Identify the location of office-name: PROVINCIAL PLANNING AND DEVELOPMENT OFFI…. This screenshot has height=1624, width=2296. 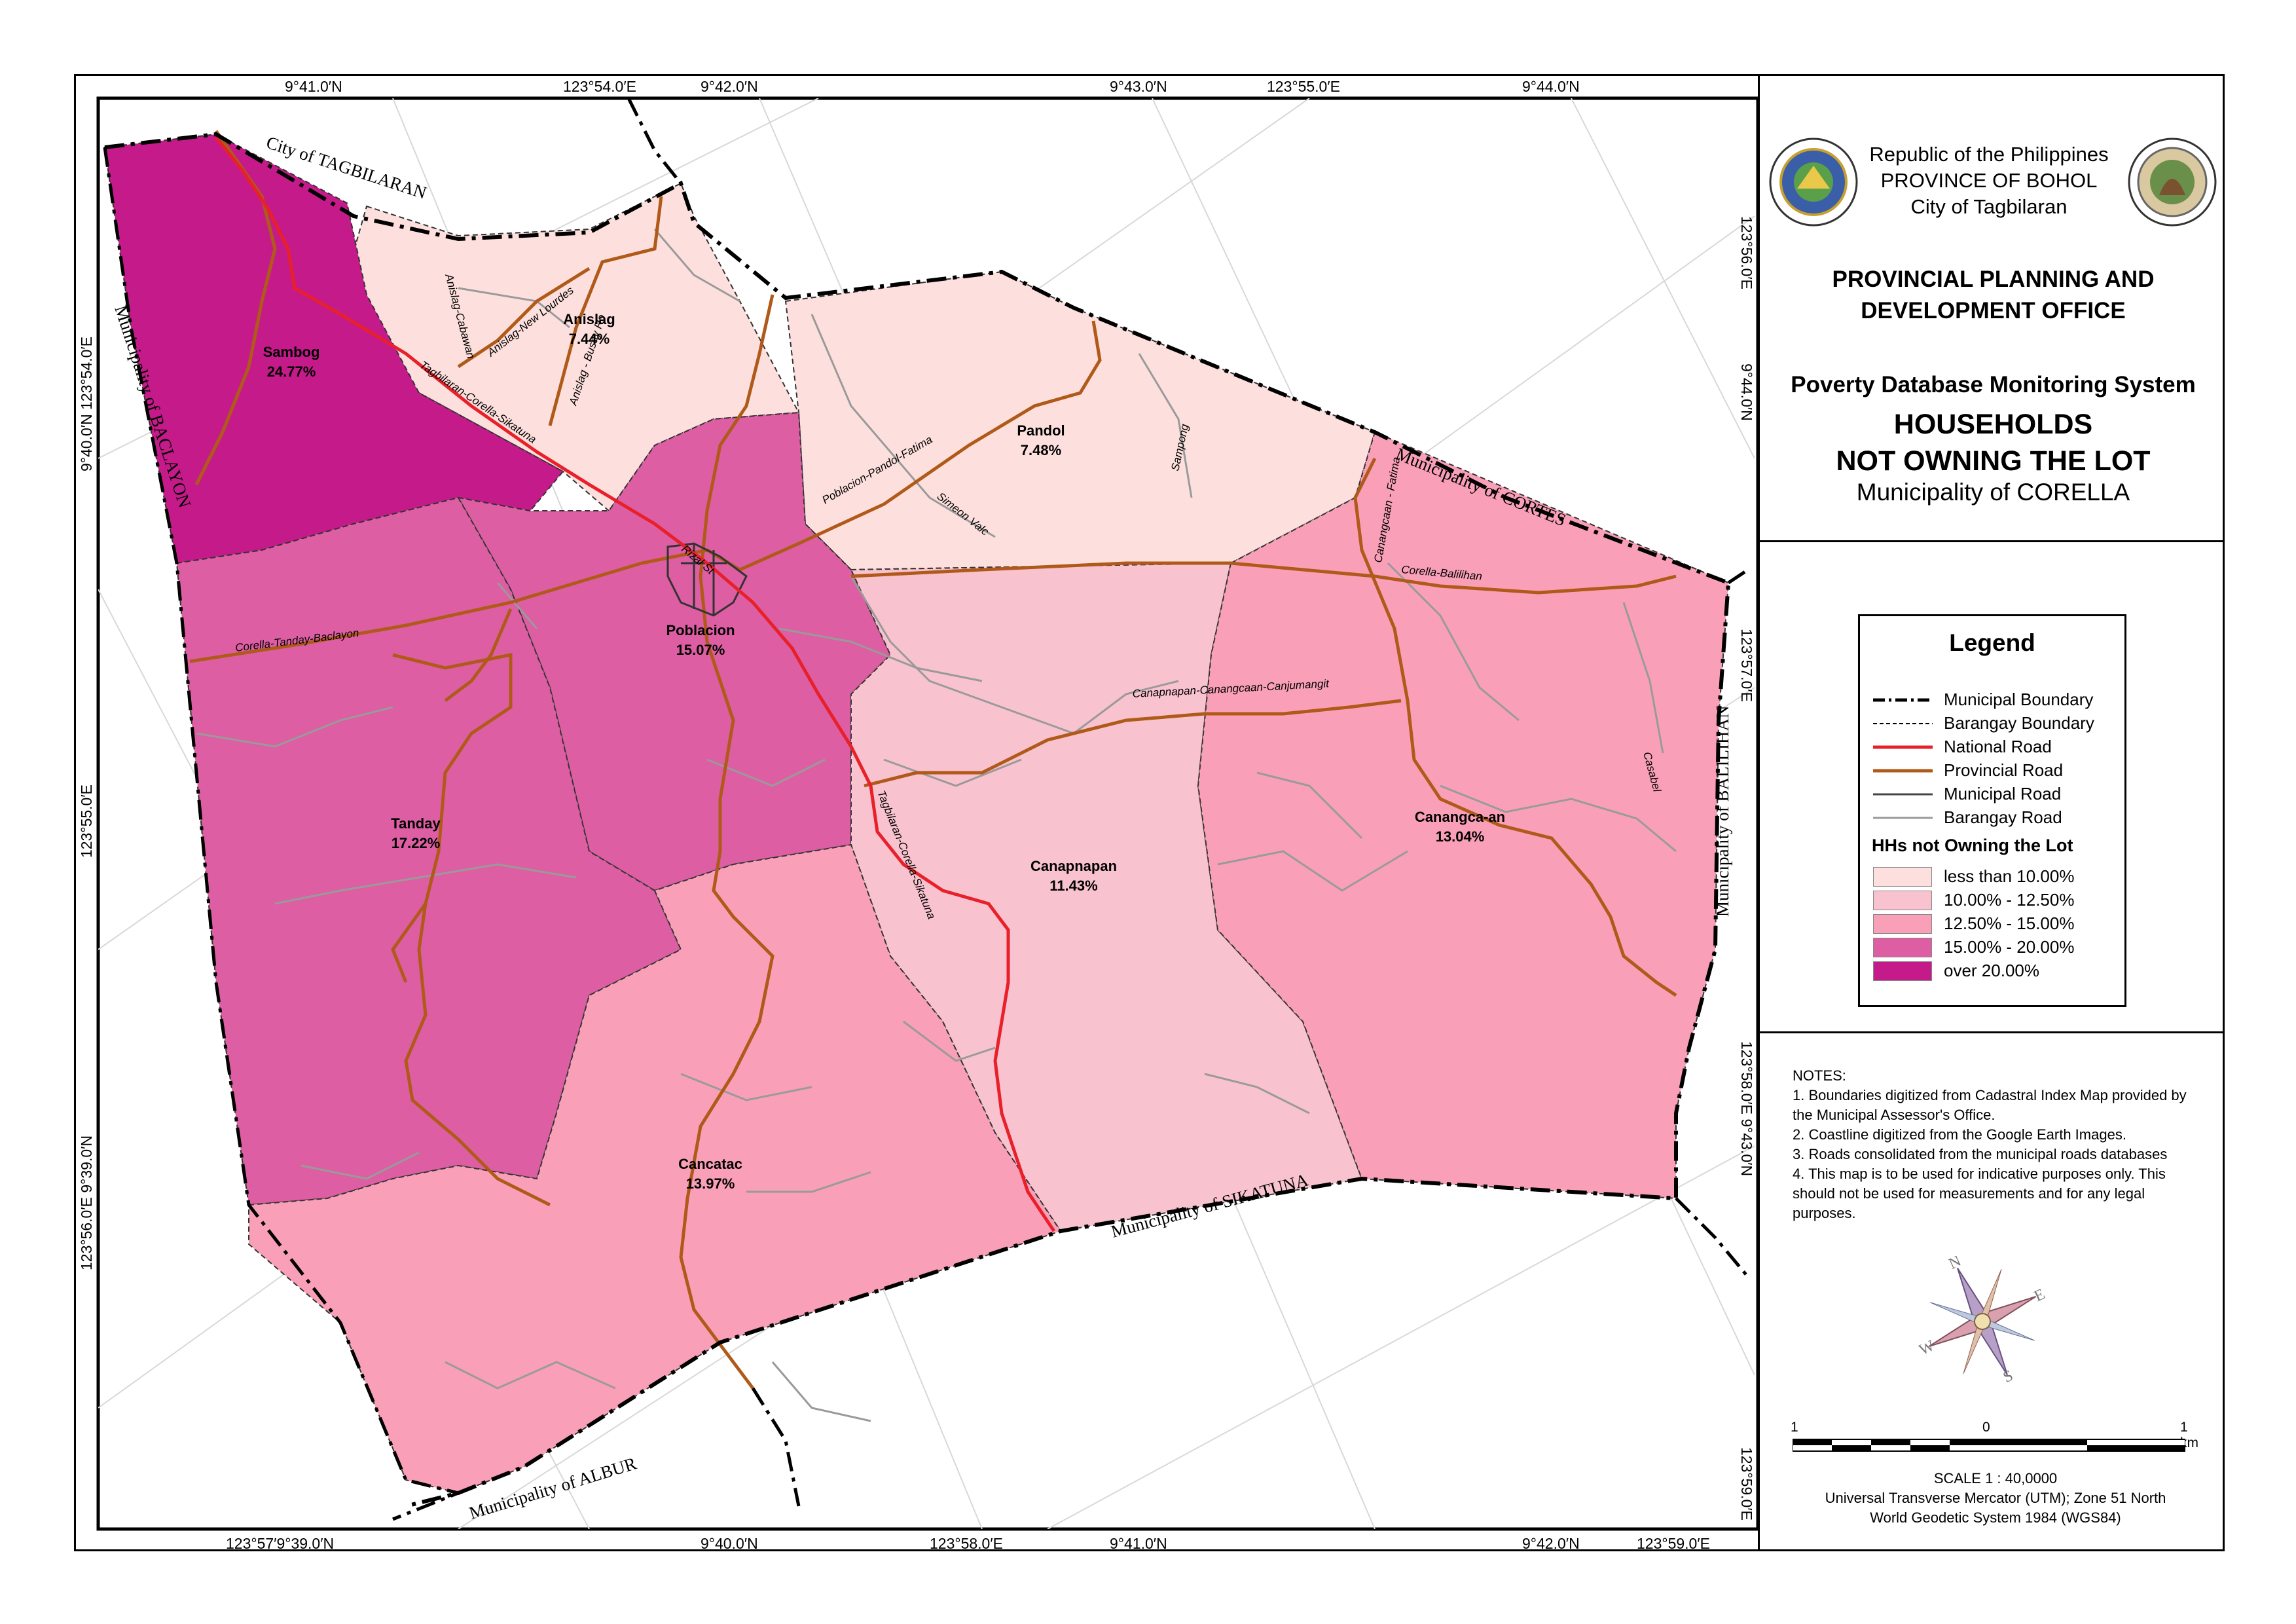
(1993, 295).